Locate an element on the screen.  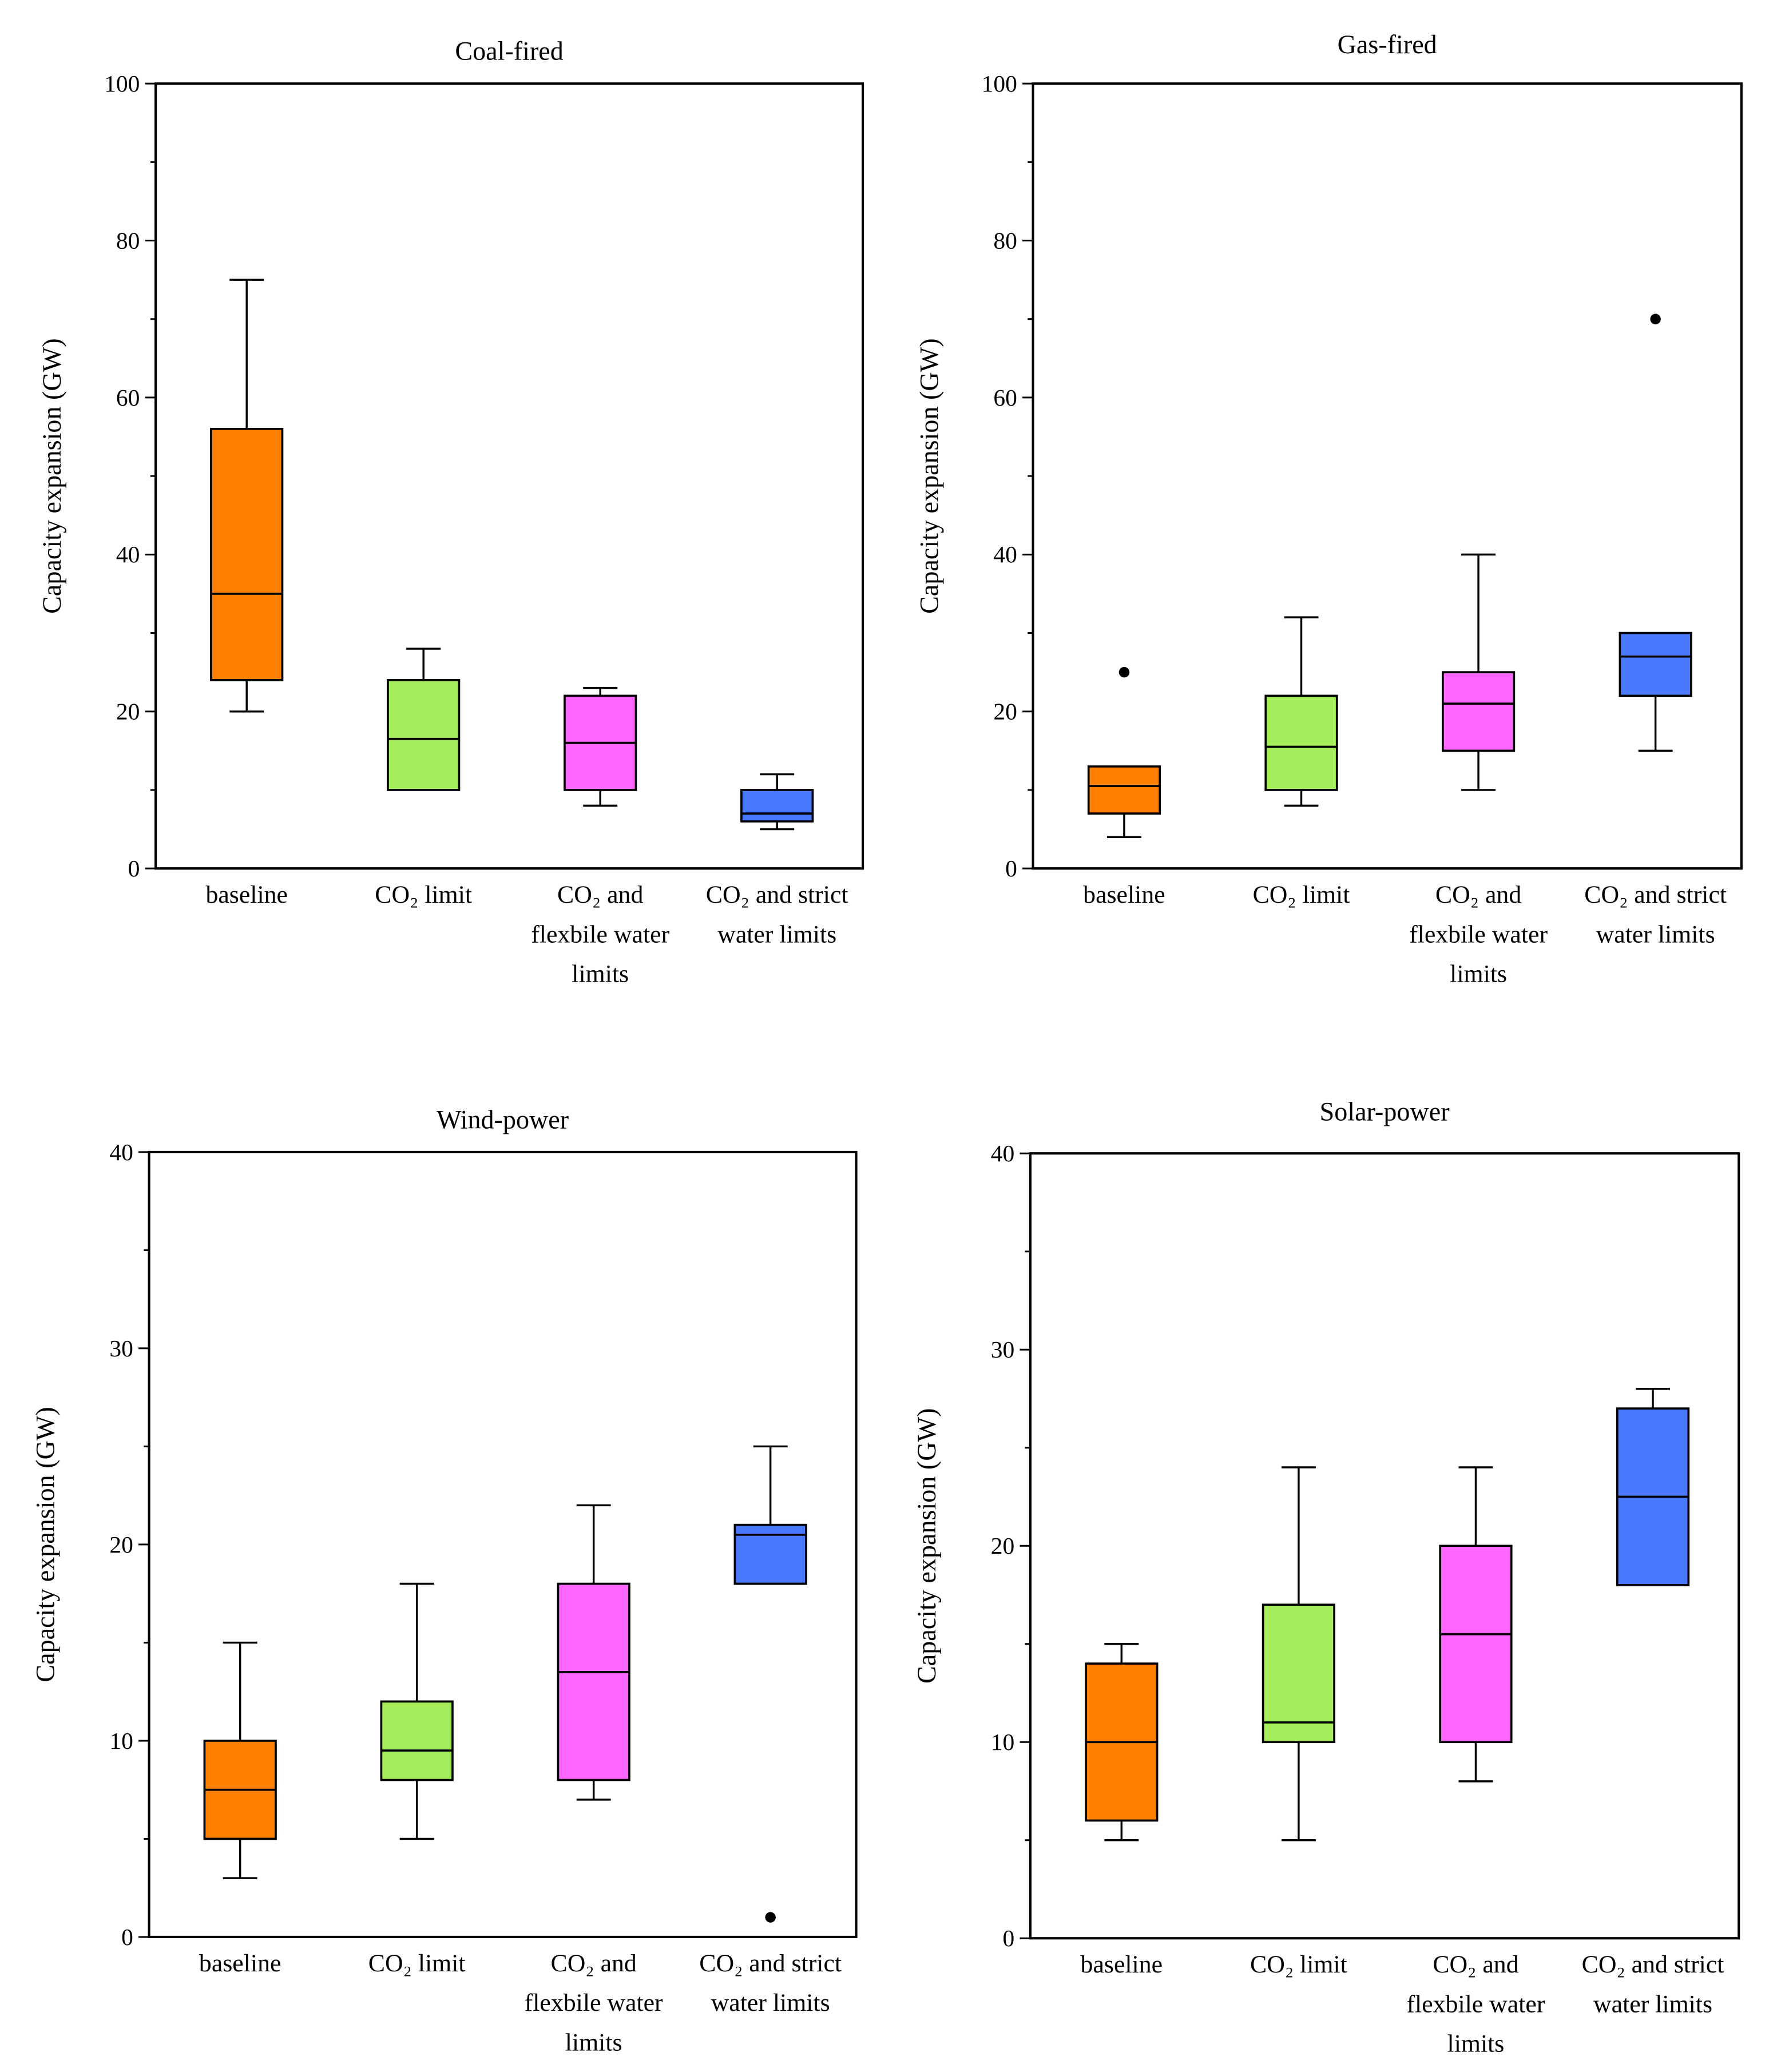
chart-title: Gas-fired is located at coordinates (1387, 44).